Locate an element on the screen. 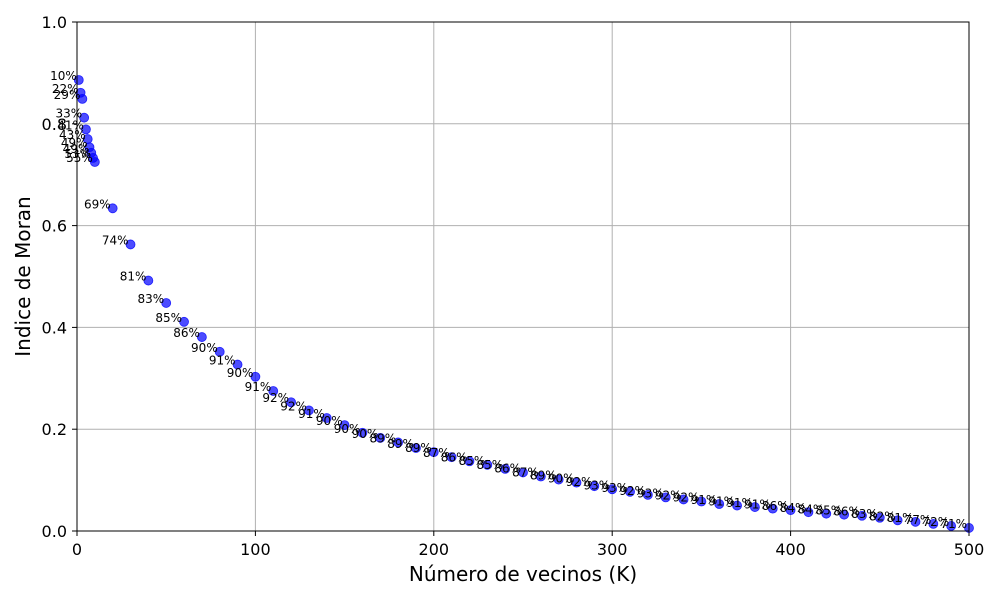  y-tick-label: 0.0 is located at coordinates (54, 531).